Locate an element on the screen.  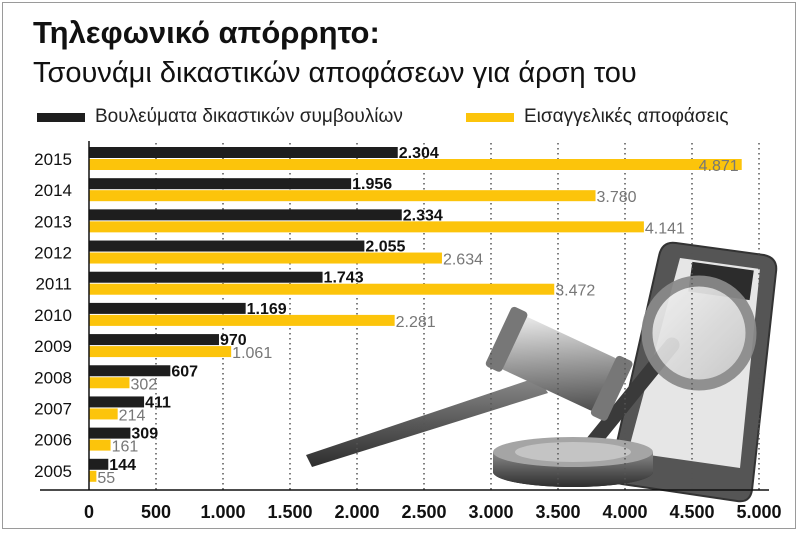
x-tick-label: 3.000 is located at coordinates (490, 512).